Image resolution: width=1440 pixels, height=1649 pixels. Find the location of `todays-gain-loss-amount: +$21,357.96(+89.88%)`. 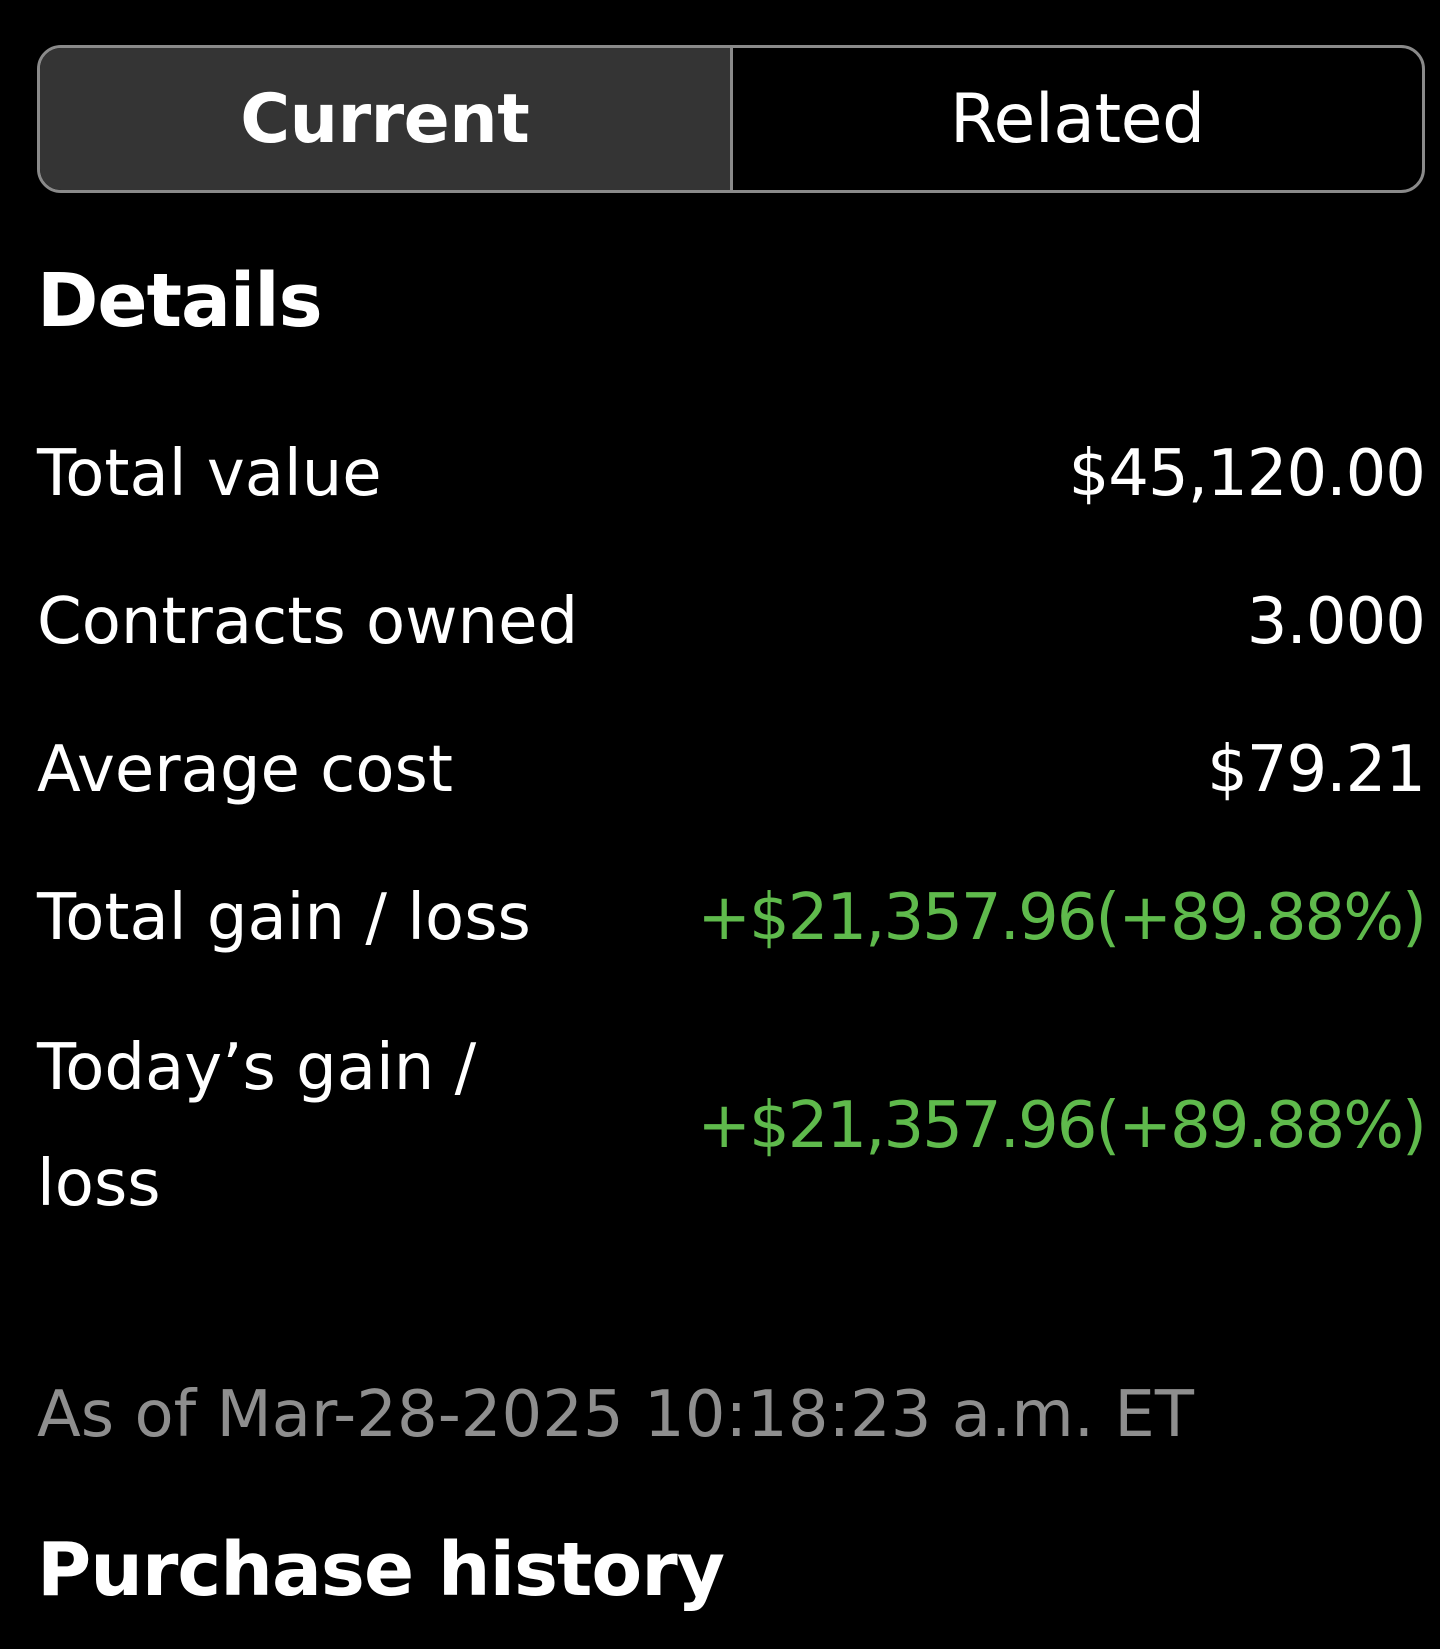

todays-gain-loss-amount: +$21,357.96(+89.88%) is located at coordinates (1062, 1126).